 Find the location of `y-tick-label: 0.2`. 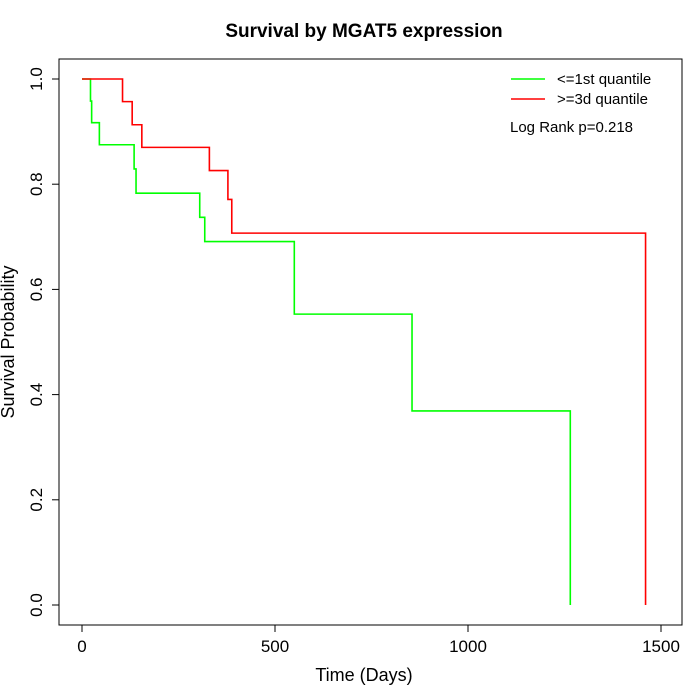

y-tick-label: 0.2 is located at coordinates (36, 500).